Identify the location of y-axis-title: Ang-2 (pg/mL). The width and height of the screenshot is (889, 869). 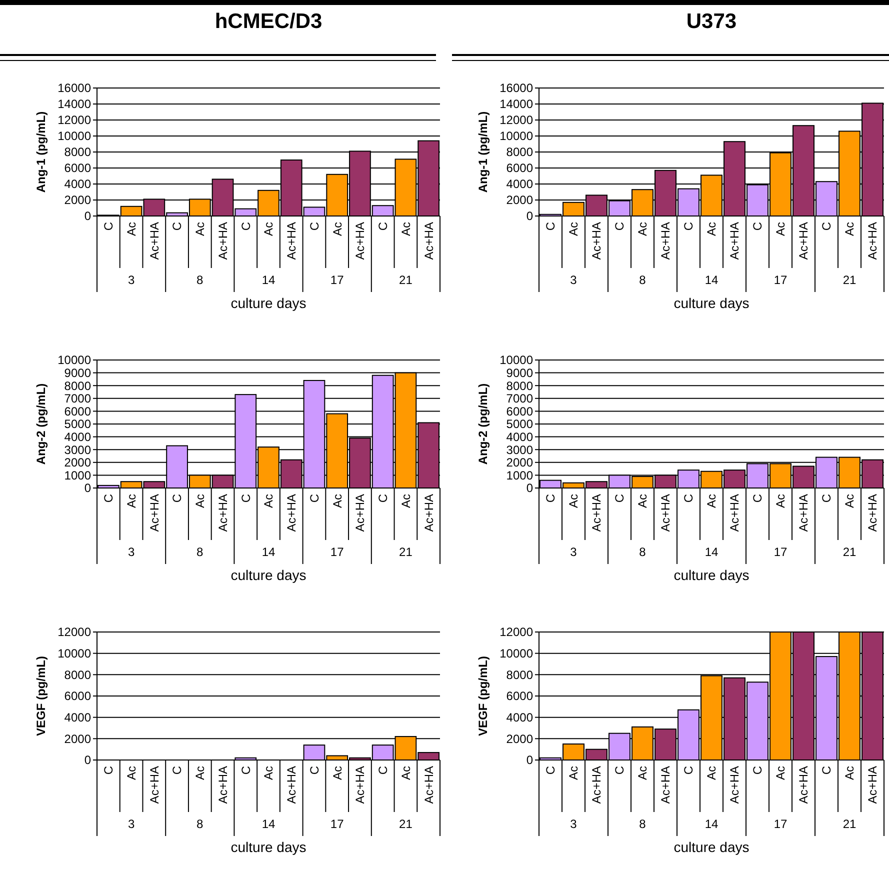
(483, 424).